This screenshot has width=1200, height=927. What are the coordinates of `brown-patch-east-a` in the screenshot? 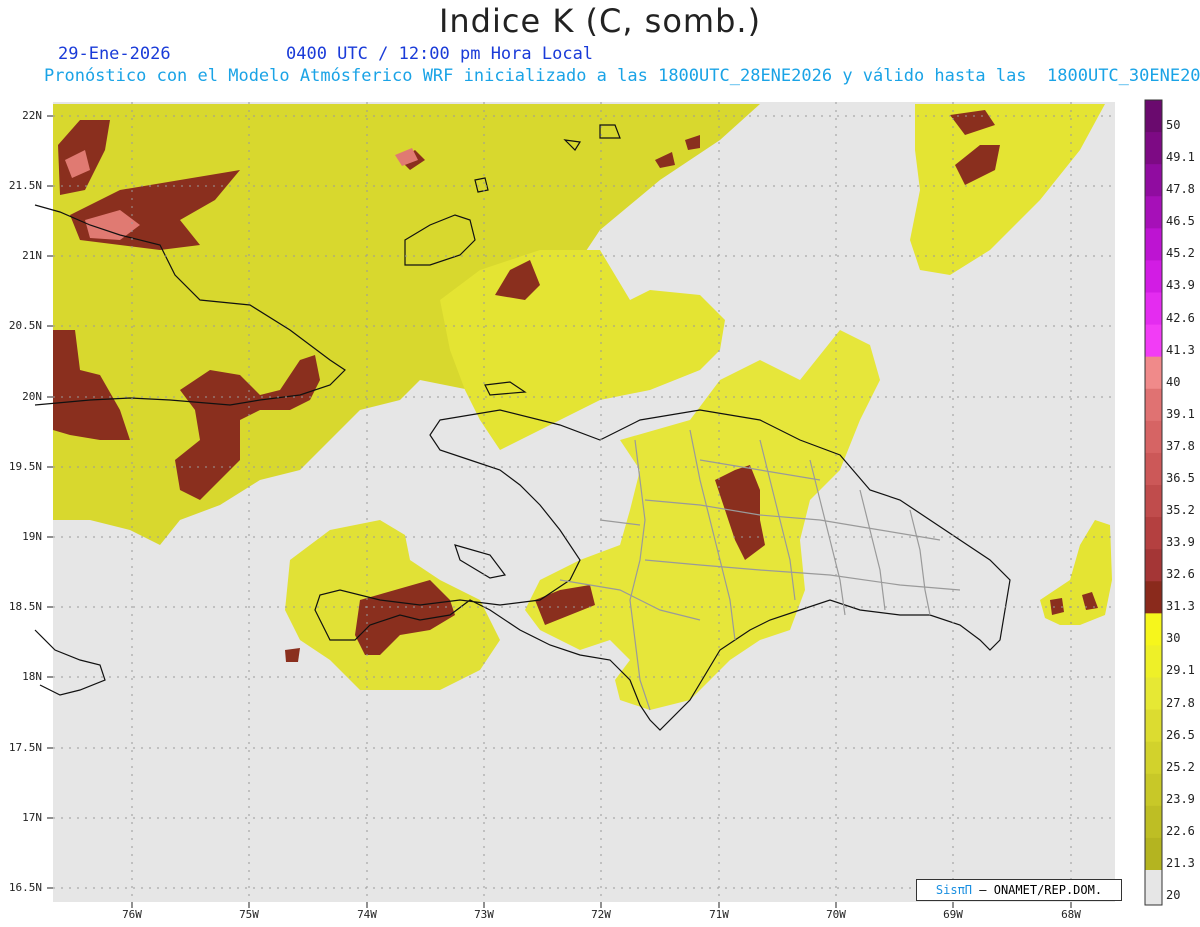 It's located at (1057, 606).